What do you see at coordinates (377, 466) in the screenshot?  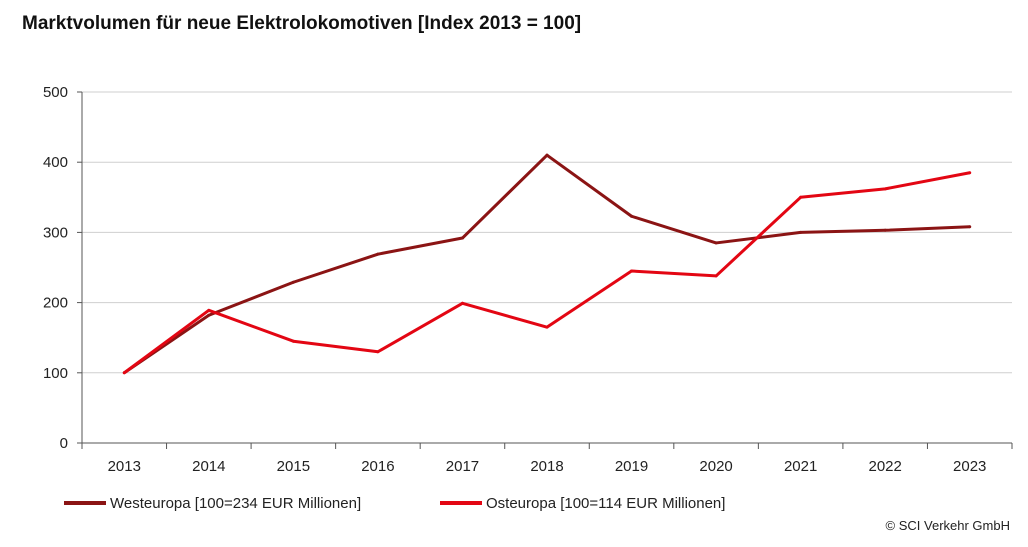 I see `x-tick-label: 2016` at bounding box center [377, 466].